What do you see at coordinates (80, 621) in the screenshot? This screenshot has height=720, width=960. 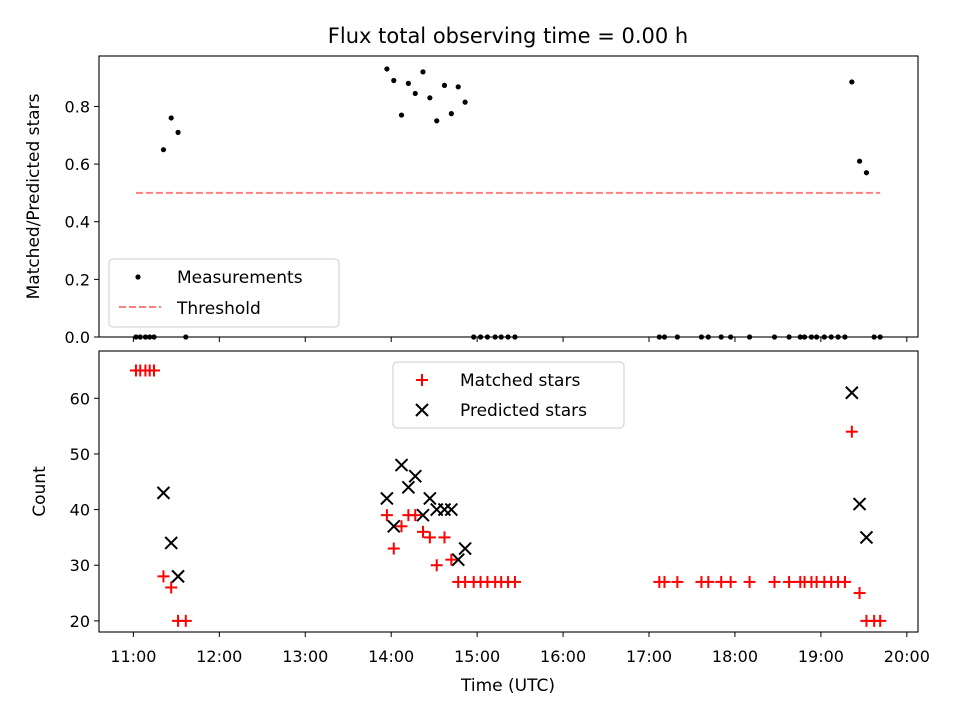 I see `y-tick-label: 20` at bounding box center [80, 621].